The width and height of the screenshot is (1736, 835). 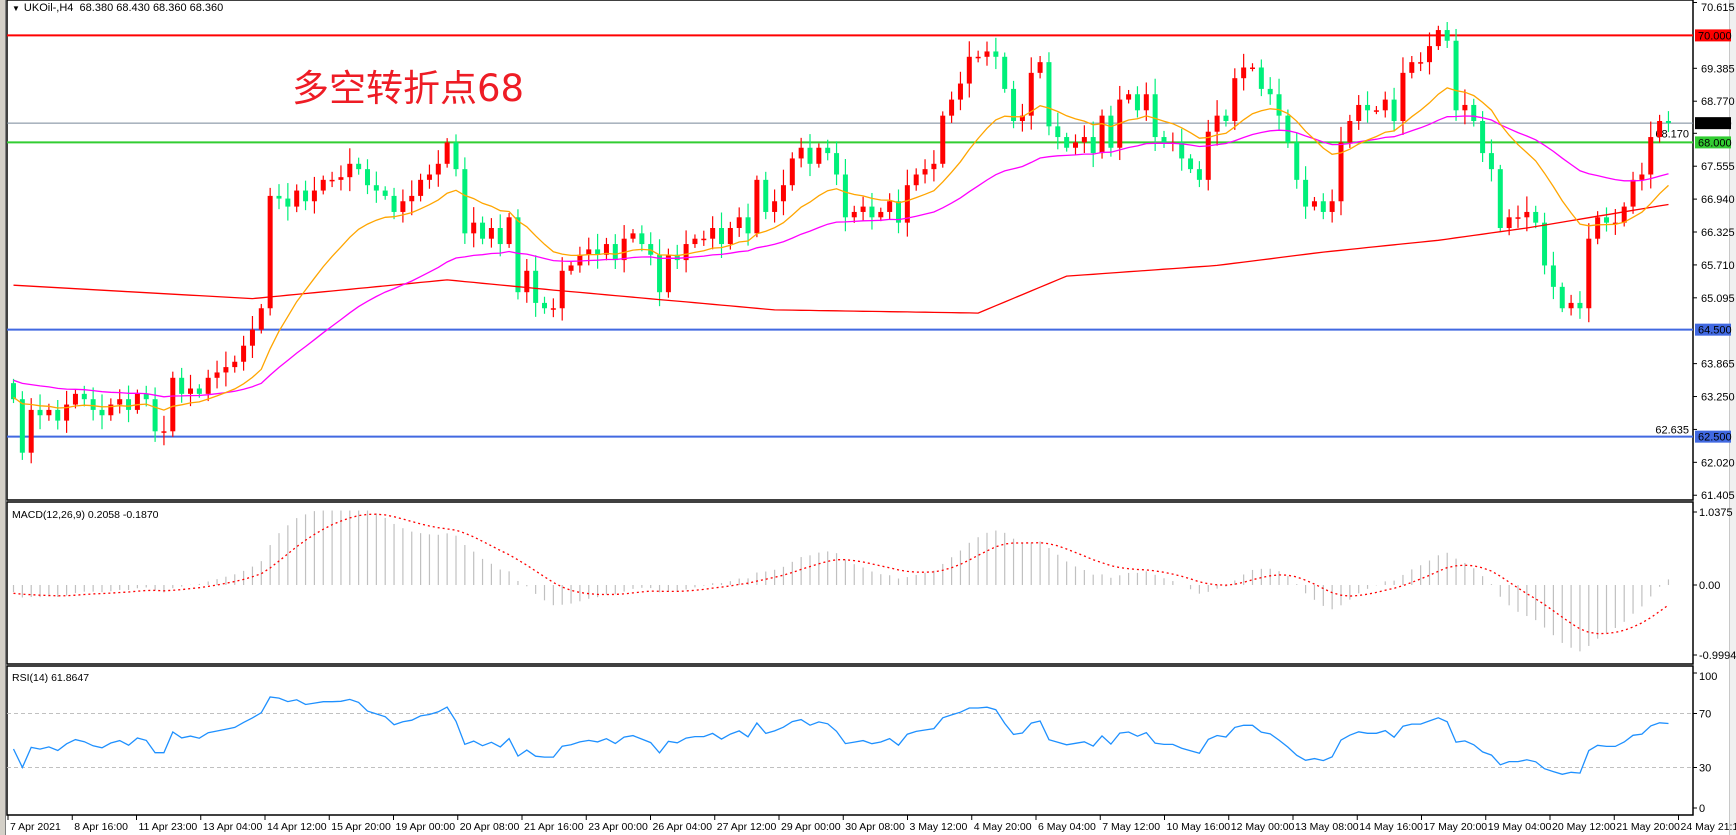 I want to click on price-axis-label: 62.635, so click(x=1672, y=430).